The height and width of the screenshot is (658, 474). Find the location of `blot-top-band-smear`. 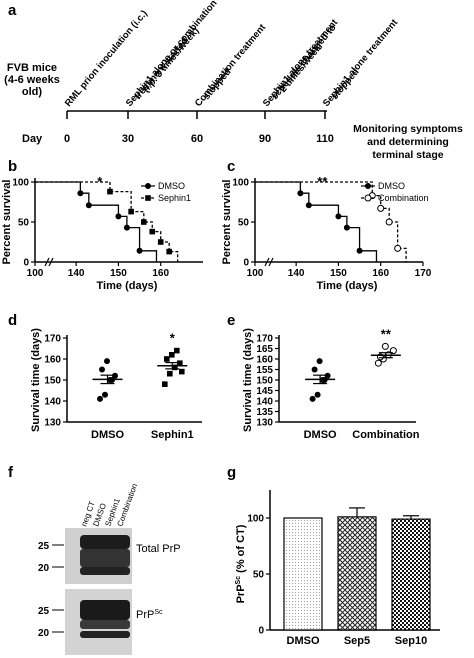

blot-top-band-smear is located at coordinates (105, 558).